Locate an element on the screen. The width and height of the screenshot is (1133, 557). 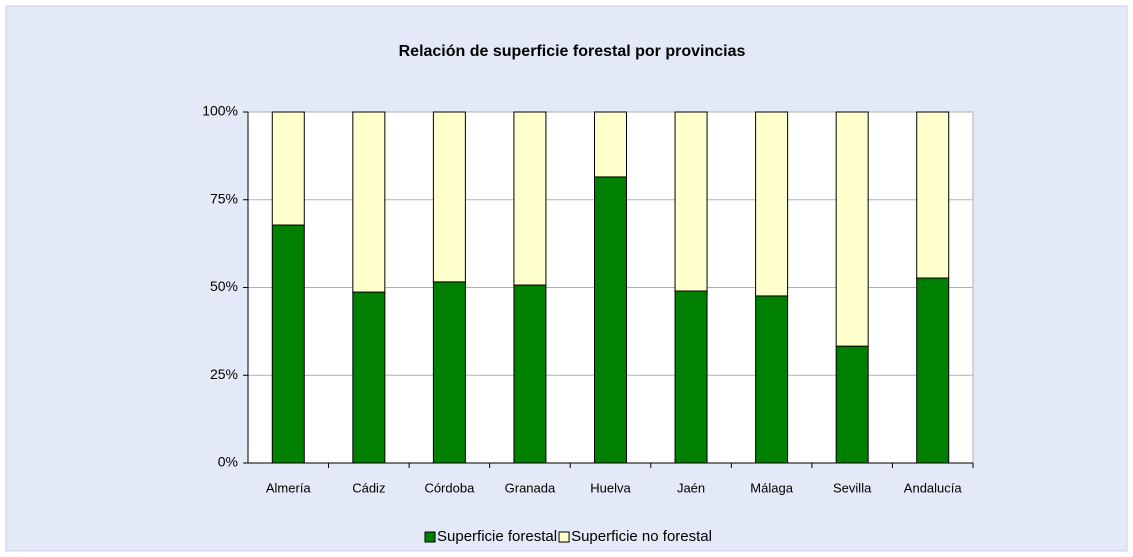
x-tick-label: Sevilla is located at coordinates (852, 487).